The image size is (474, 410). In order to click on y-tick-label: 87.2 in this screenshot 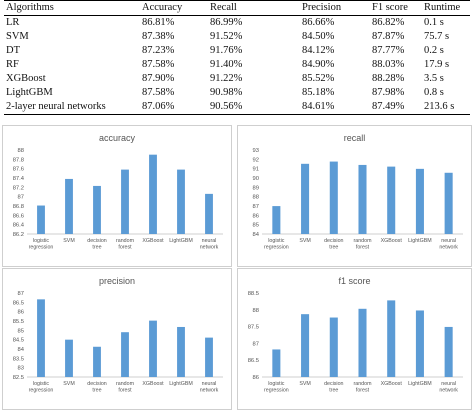, I will do `click(18, 188)`.